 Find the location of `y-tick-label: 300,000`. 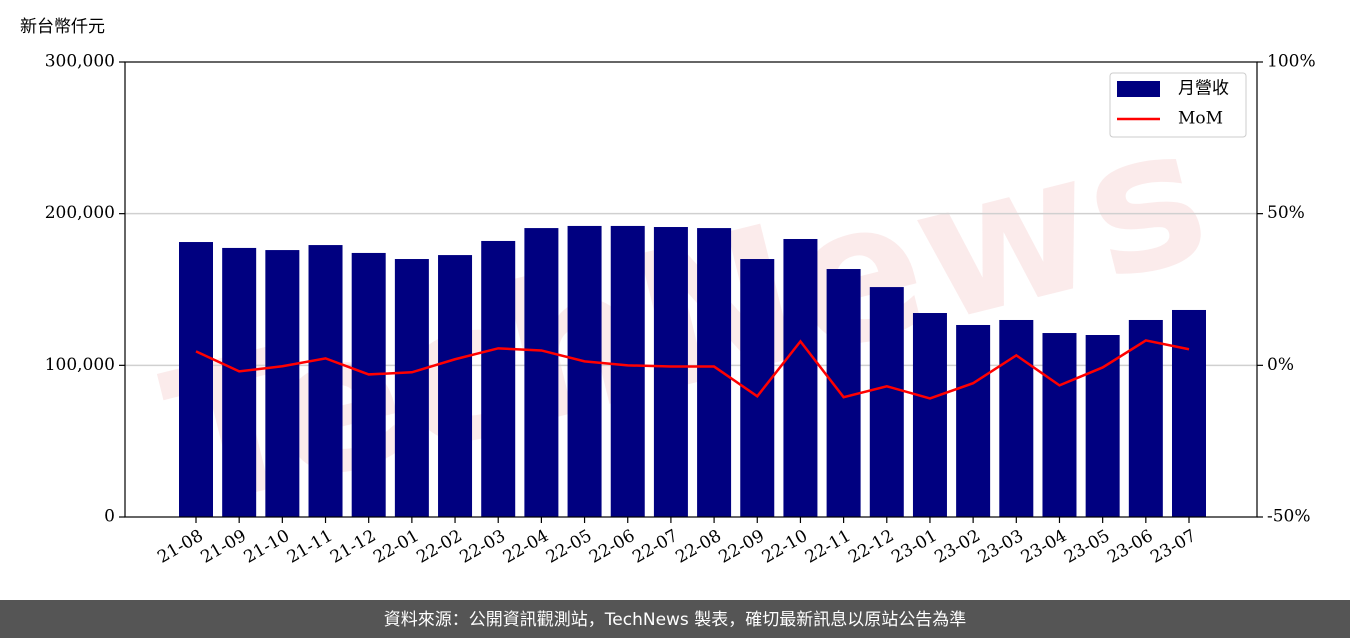

y-tick-label: 300,000 is located at coordinates (80, 62).